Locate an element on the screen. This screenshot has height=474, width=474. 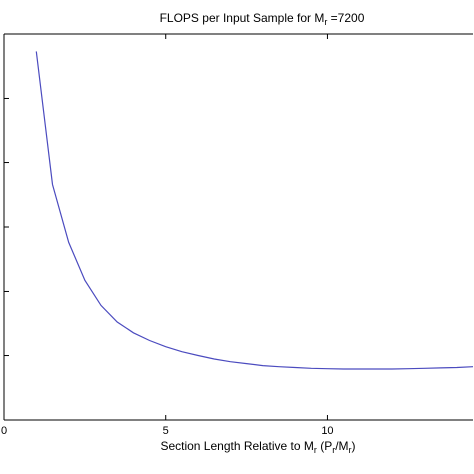
x-tick-label: 5 is located at coordinates (166, 431).